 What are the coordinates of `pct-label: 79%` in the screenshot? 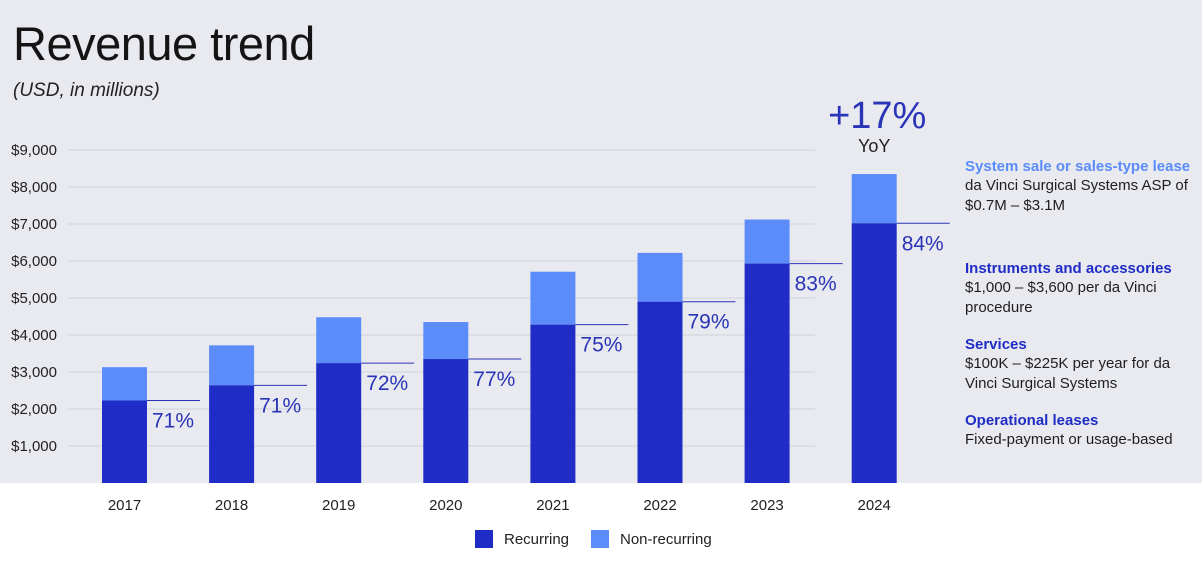 It's located at (709, 322).